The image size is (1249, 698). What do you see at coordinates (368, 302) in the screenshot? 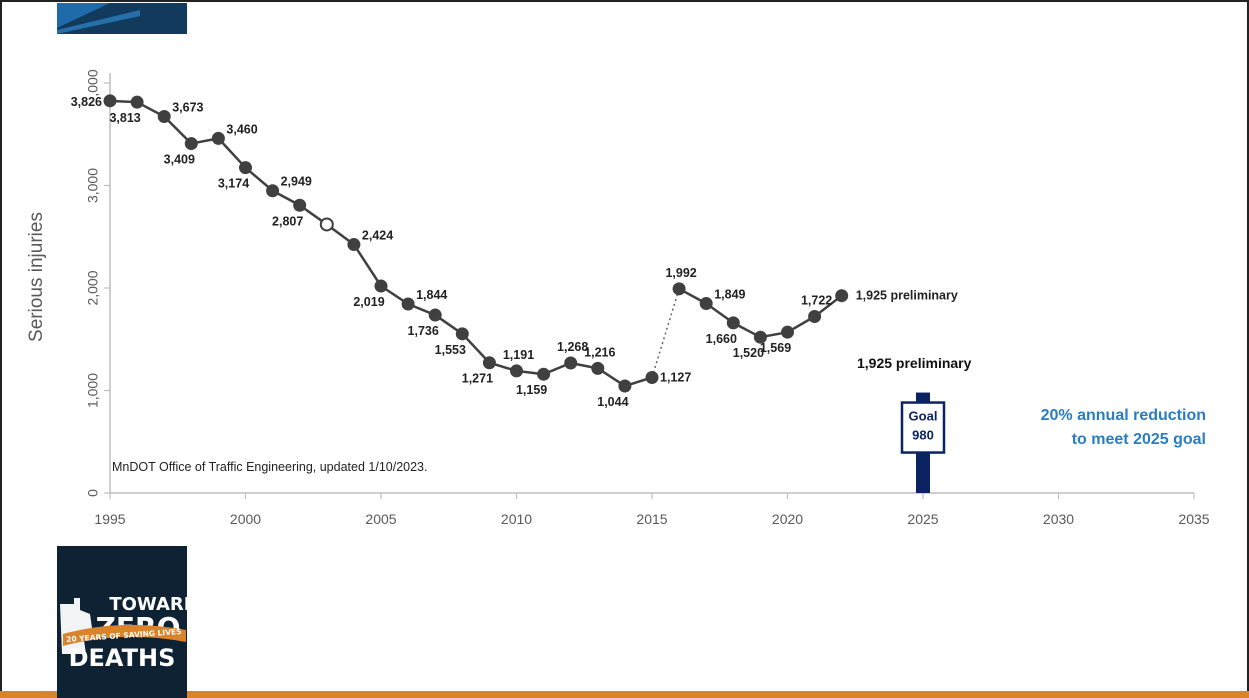
I see `data-label: 2,019` at bounding box center [368, 302].